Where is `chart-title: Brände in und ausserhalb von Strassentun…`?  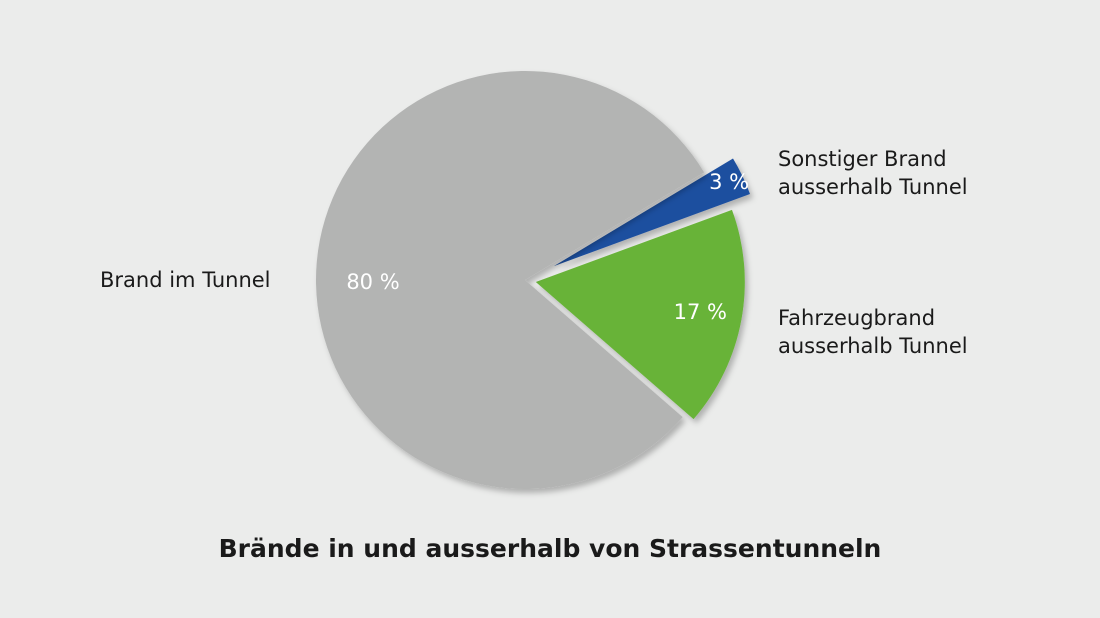 chart-title: Brände in und ausserhalb von Strassentun… is located at coordinates (550, 548).